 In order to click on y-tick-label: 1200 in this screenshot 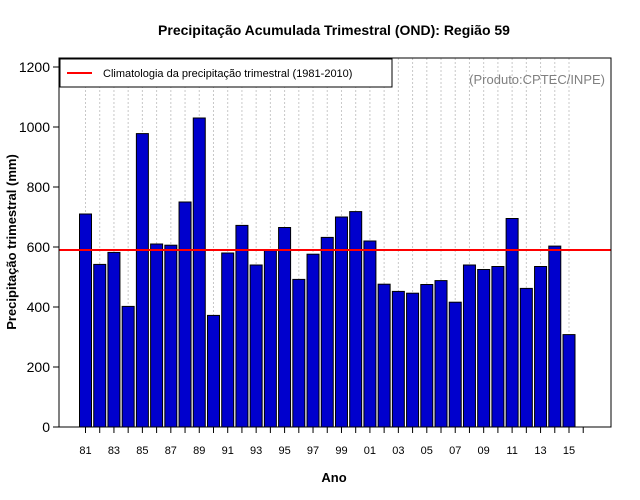, I will do `click(34, 67)`.